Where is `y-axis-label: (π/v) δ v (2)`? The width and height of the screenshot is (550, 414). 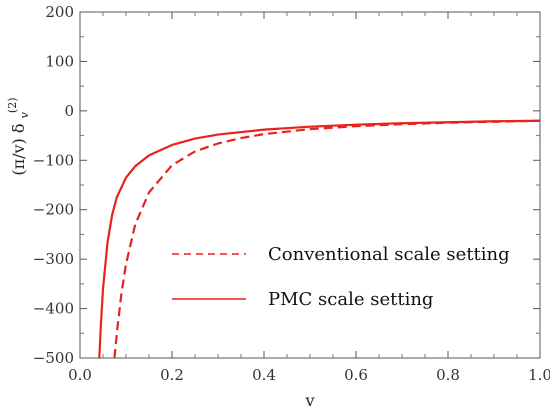 y-axis-label: (π/v) δ v (2) is located at coordinates (19, 136).